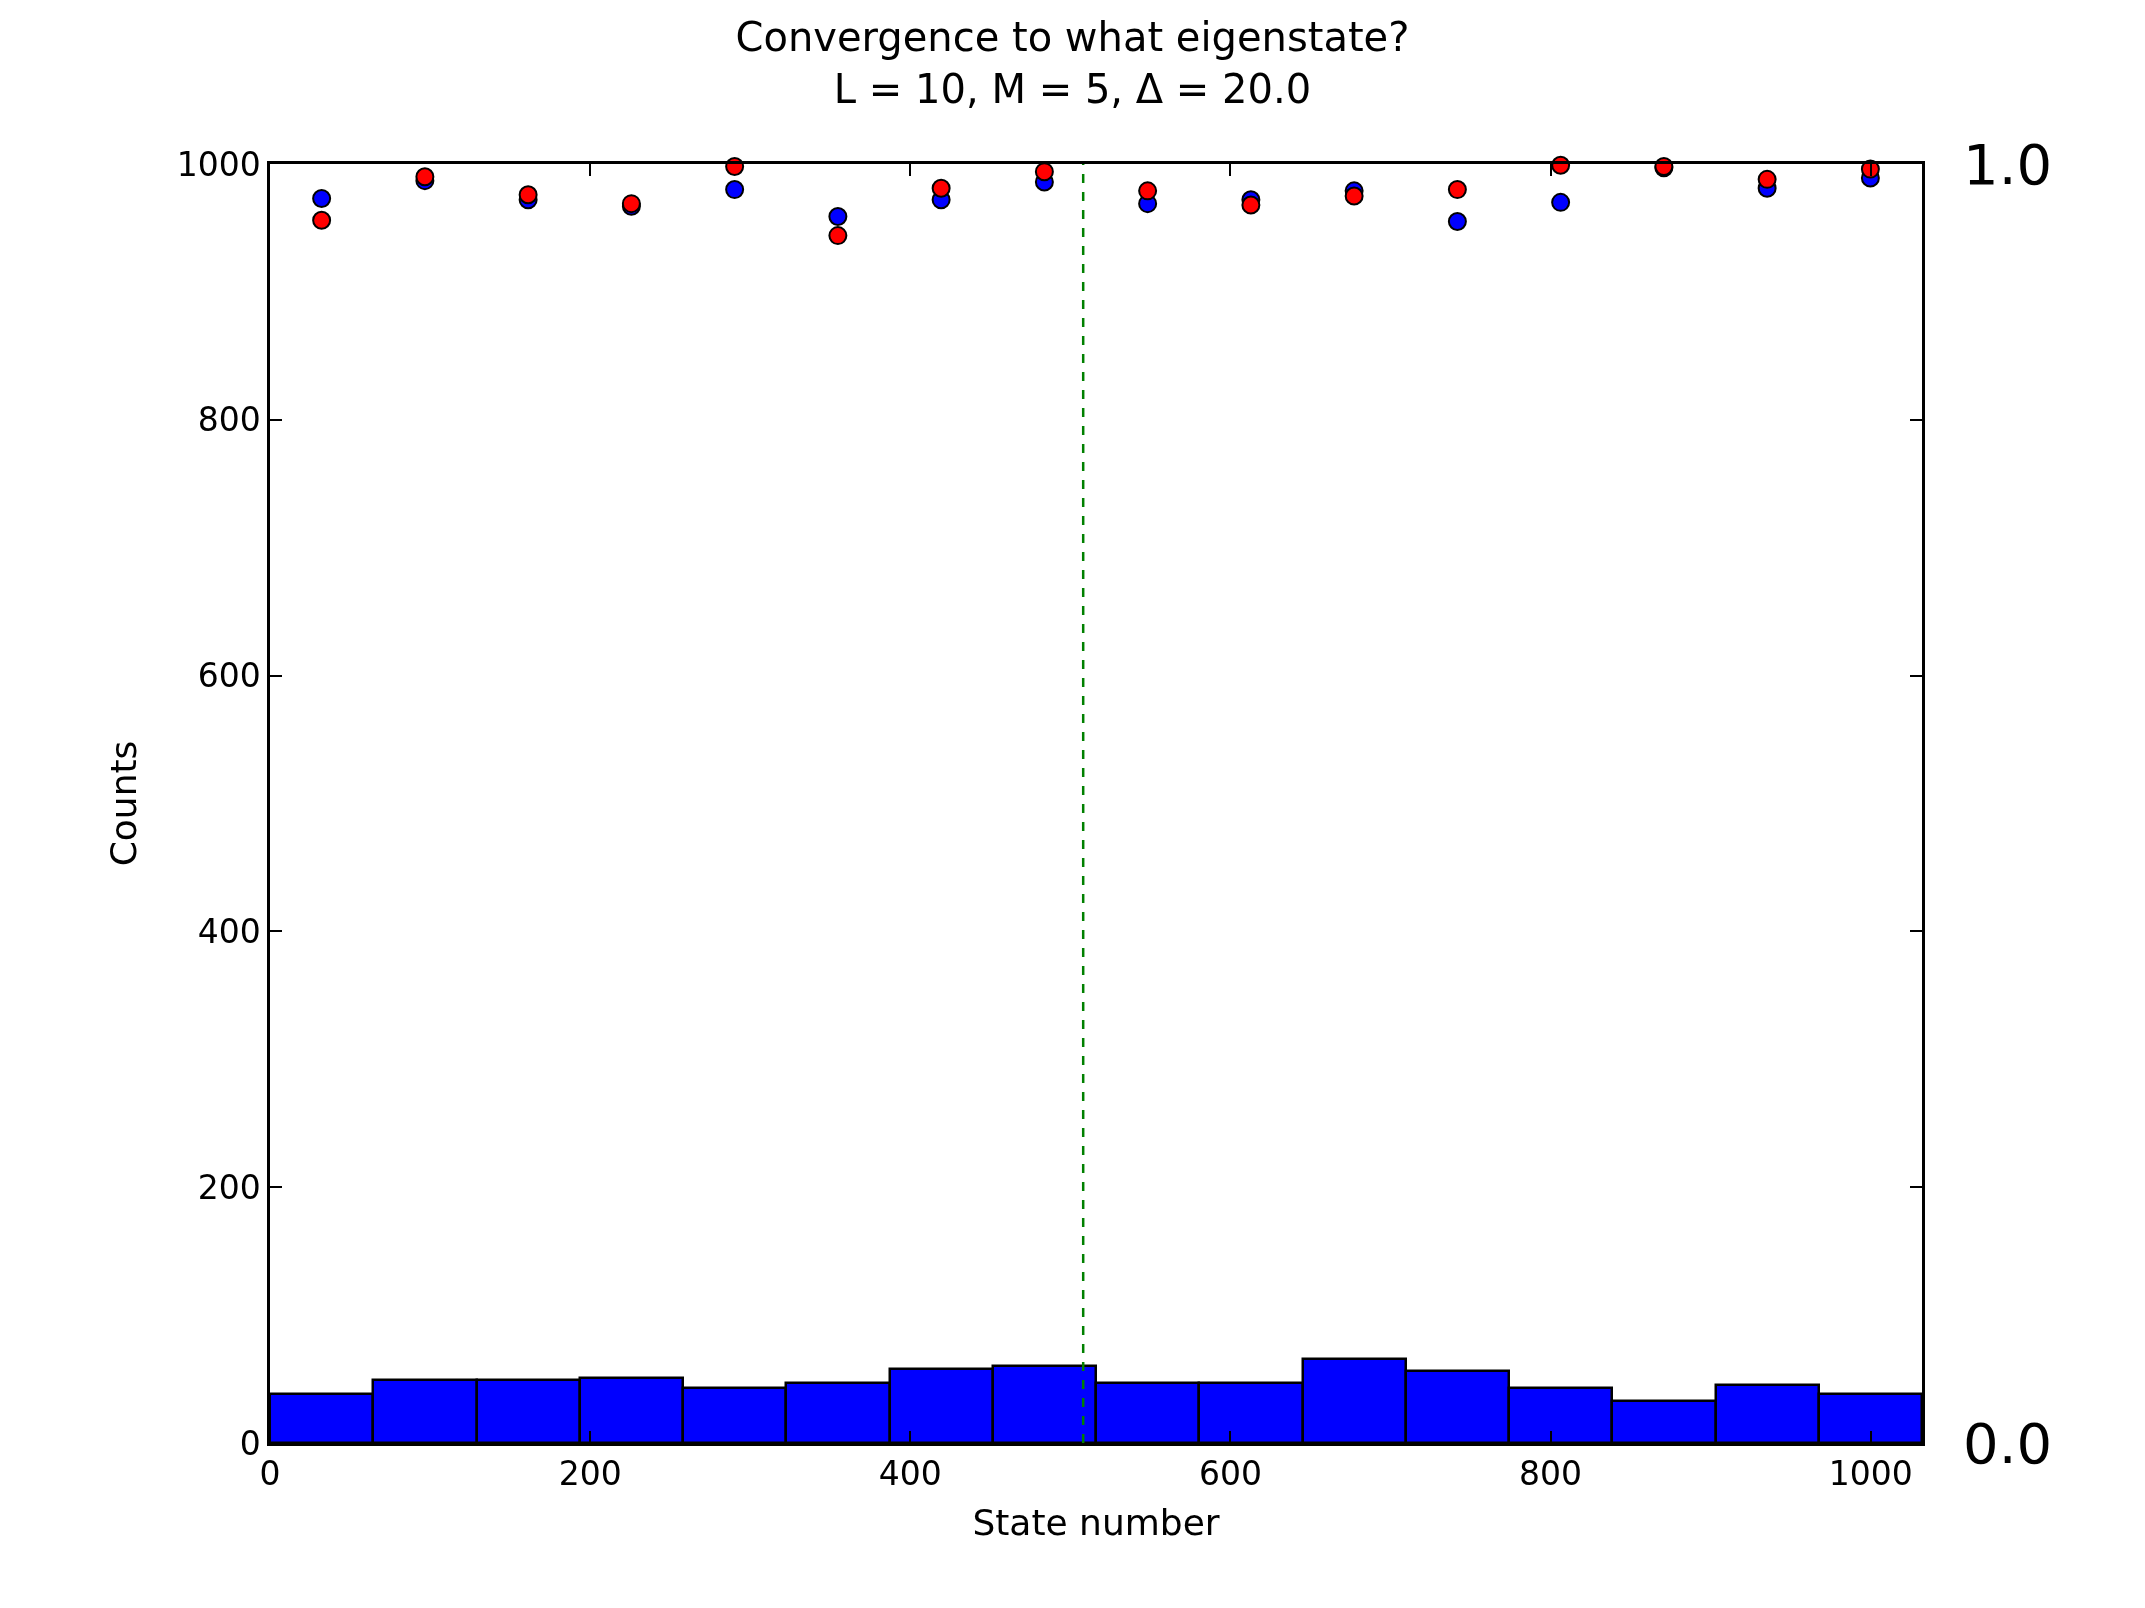 The image size is (2145, 1608). What do you see at coordinates (229, 420) in the screenshot?
I see `y-tick-label: 800` at bounding box center [229, 420].